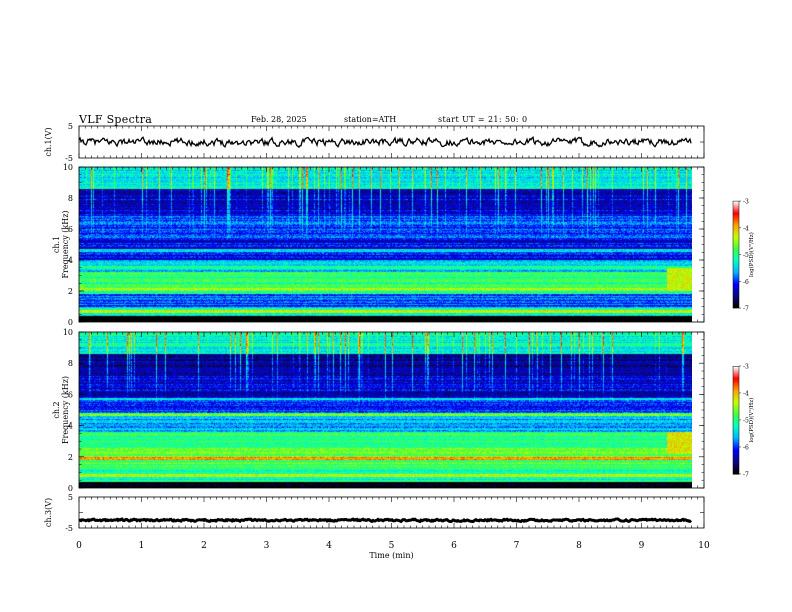  I want to click on time-tick-label: 10, so click(704, 546).